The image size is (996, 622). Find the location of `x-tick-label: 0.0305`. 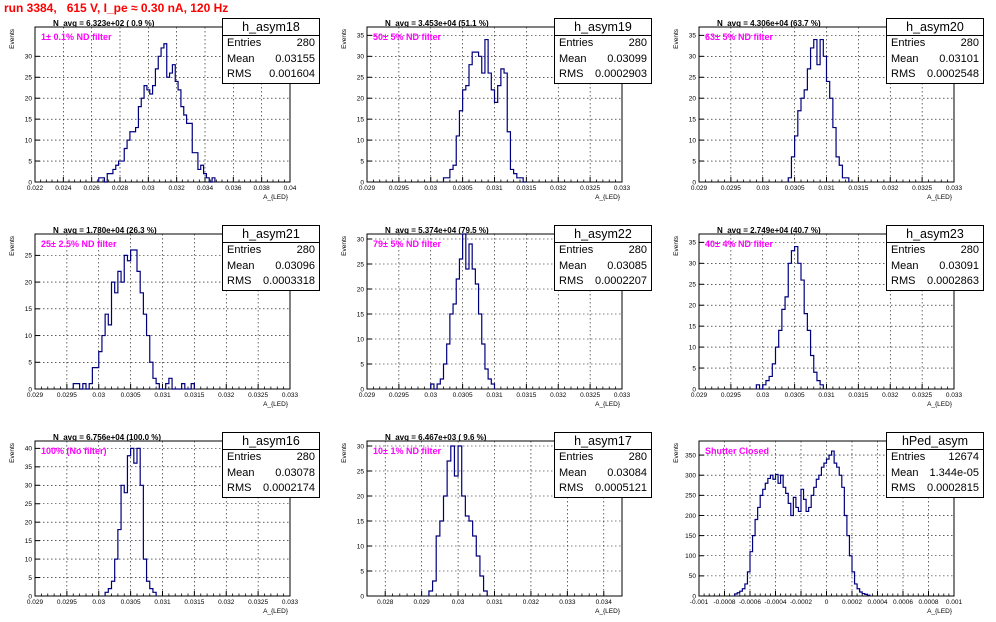

x-tick-label: 0.0305 is located at coordinates (795, 395).